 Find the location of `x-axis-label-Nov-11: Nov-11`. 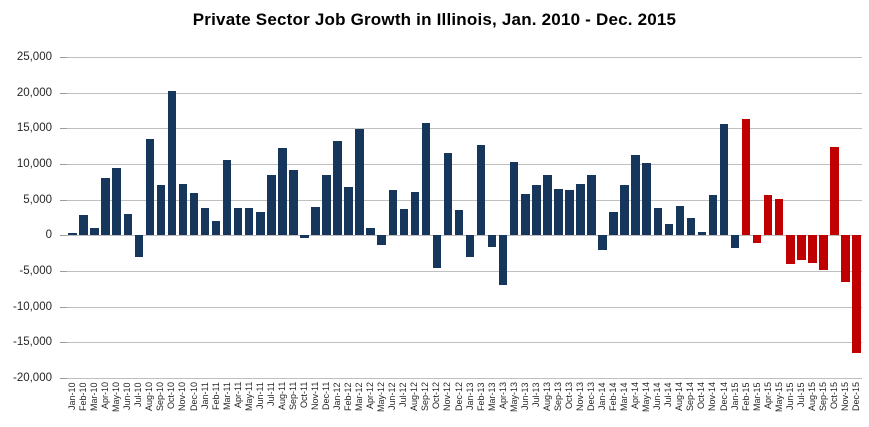

x-axis-label-Nov-11: Nov-11 is located at coordinates (314, 396).